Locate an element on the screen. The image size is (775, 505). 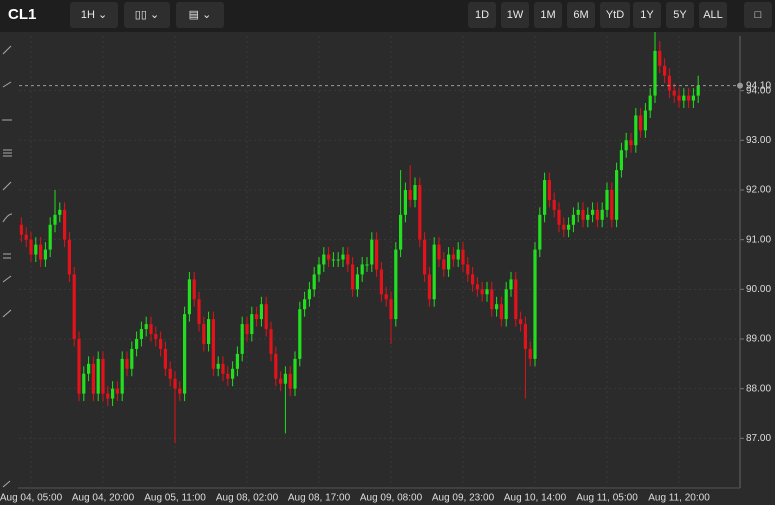
y-tick-label: 91.00 is located at coordinates (758, 239).